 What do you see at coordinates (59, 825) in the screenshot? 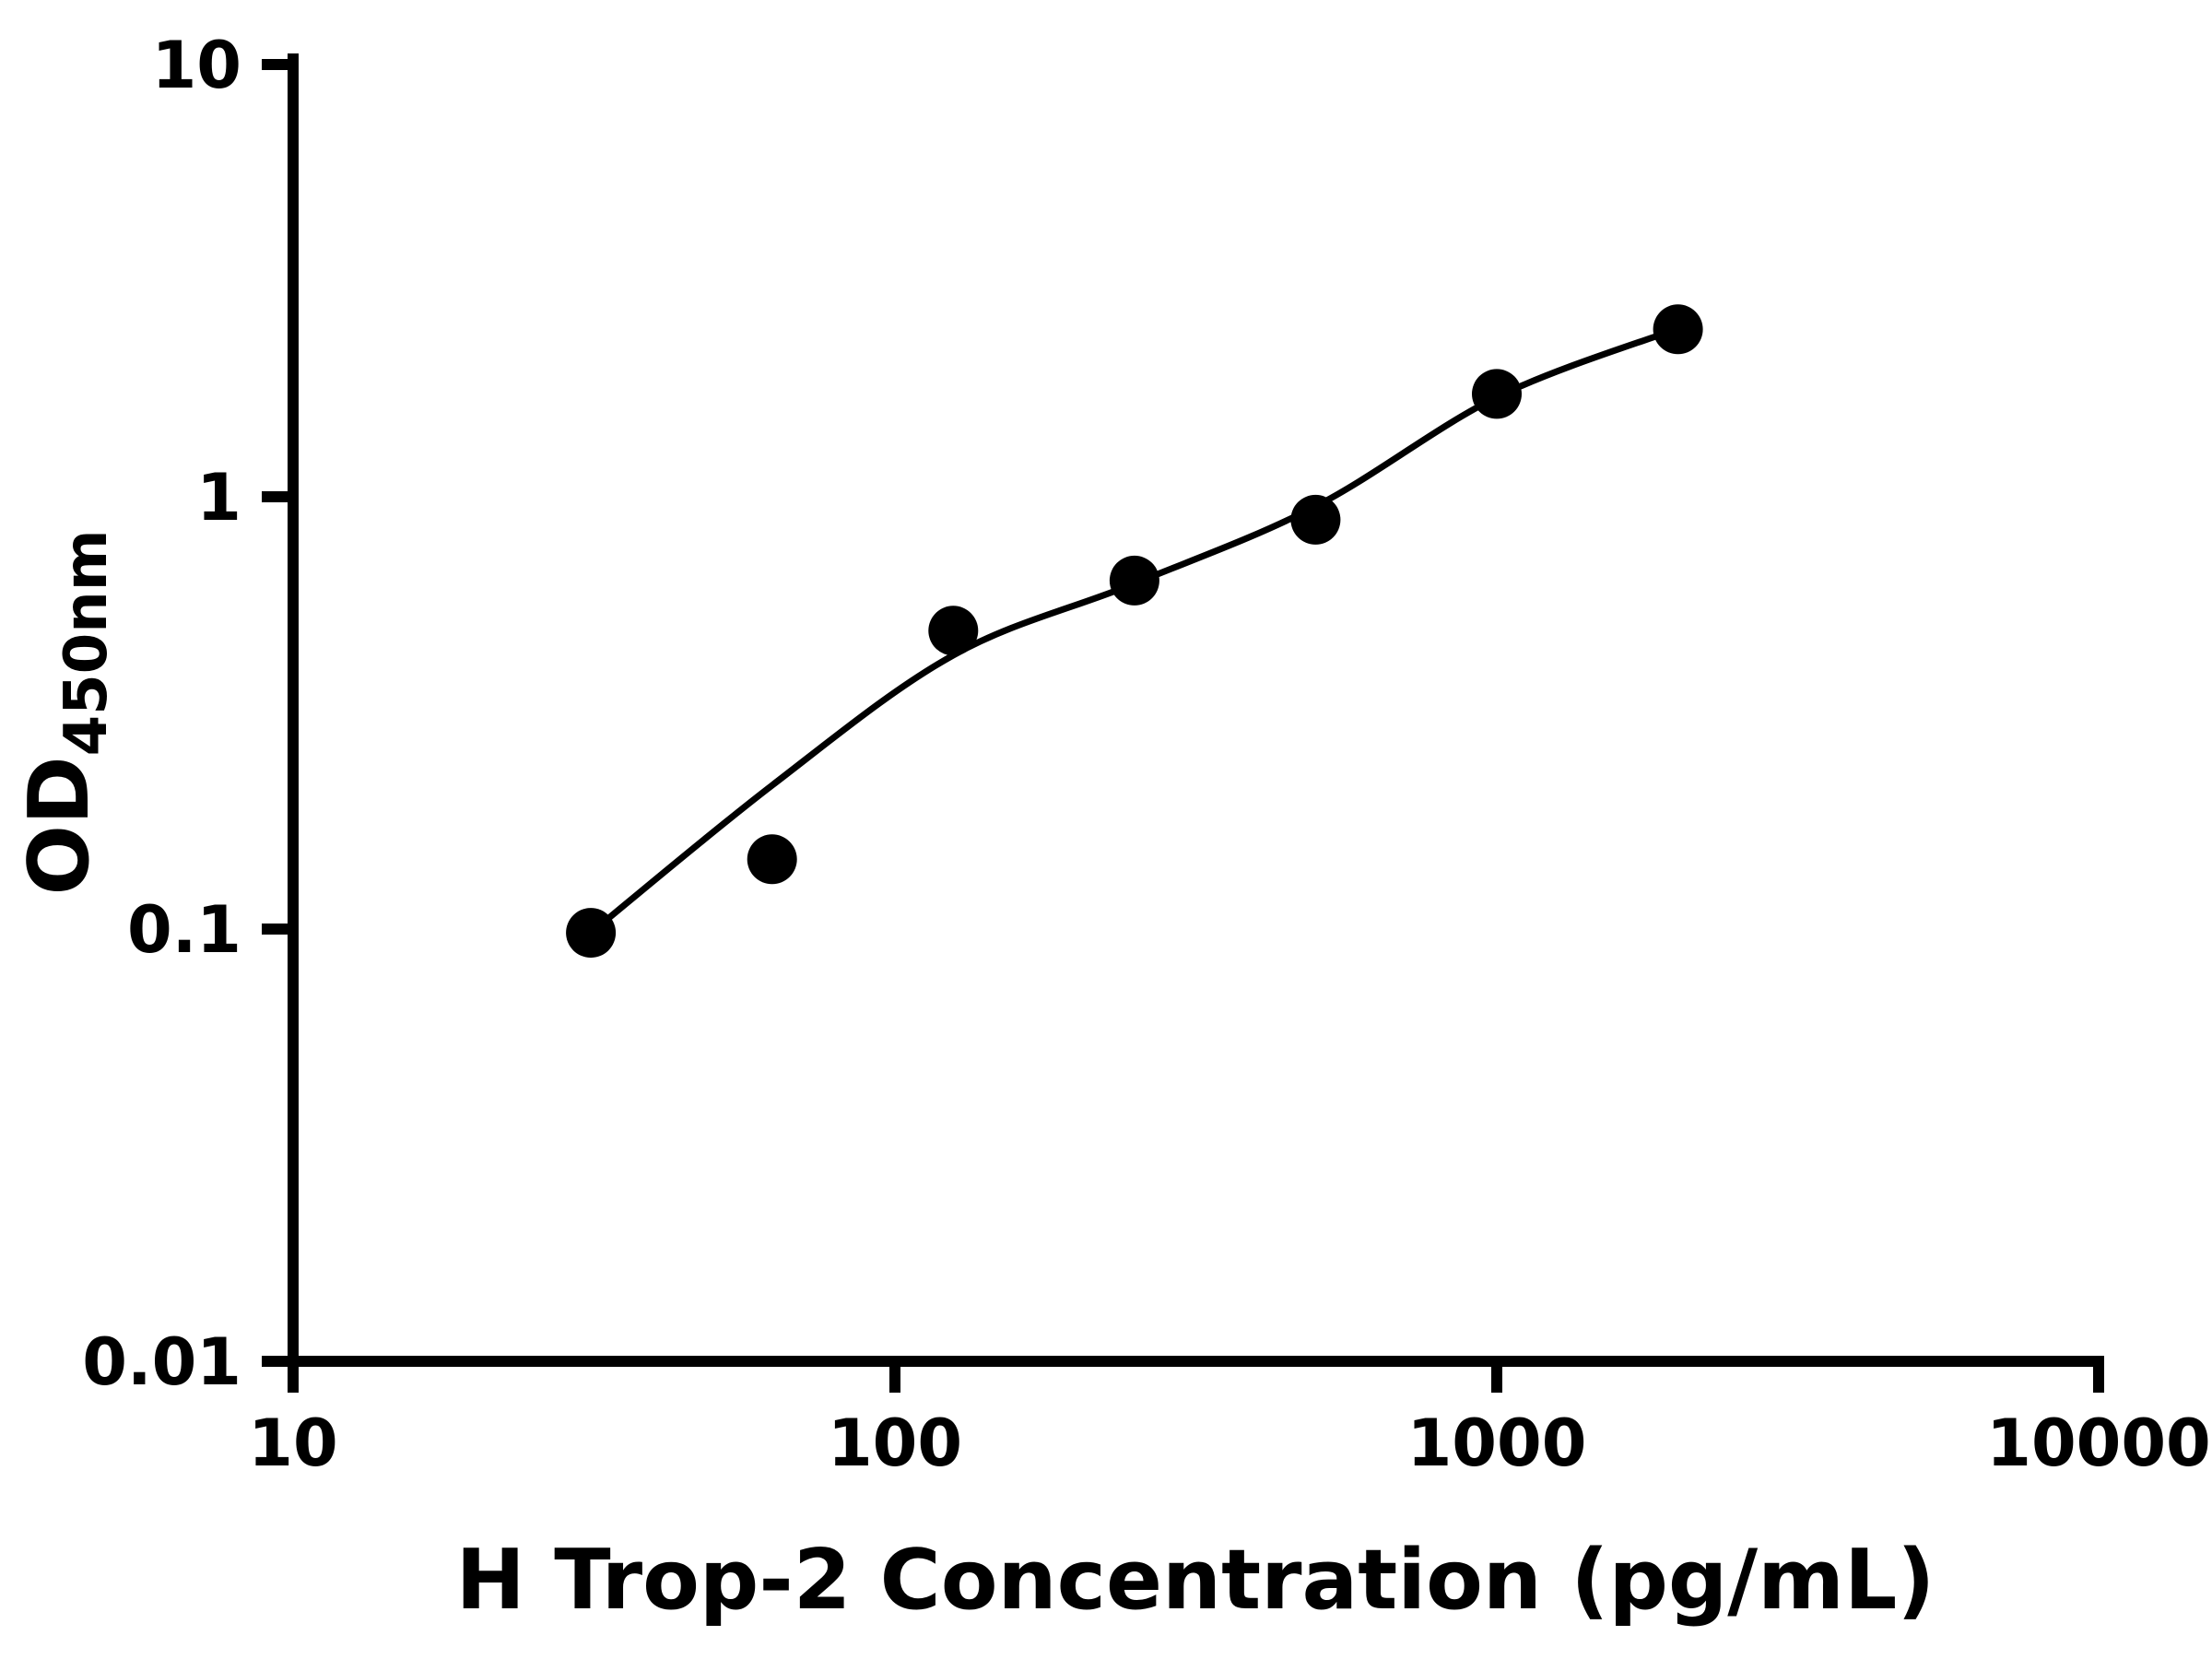
I see `y-axis-title-base: OD` at bounding box center [59, 825].